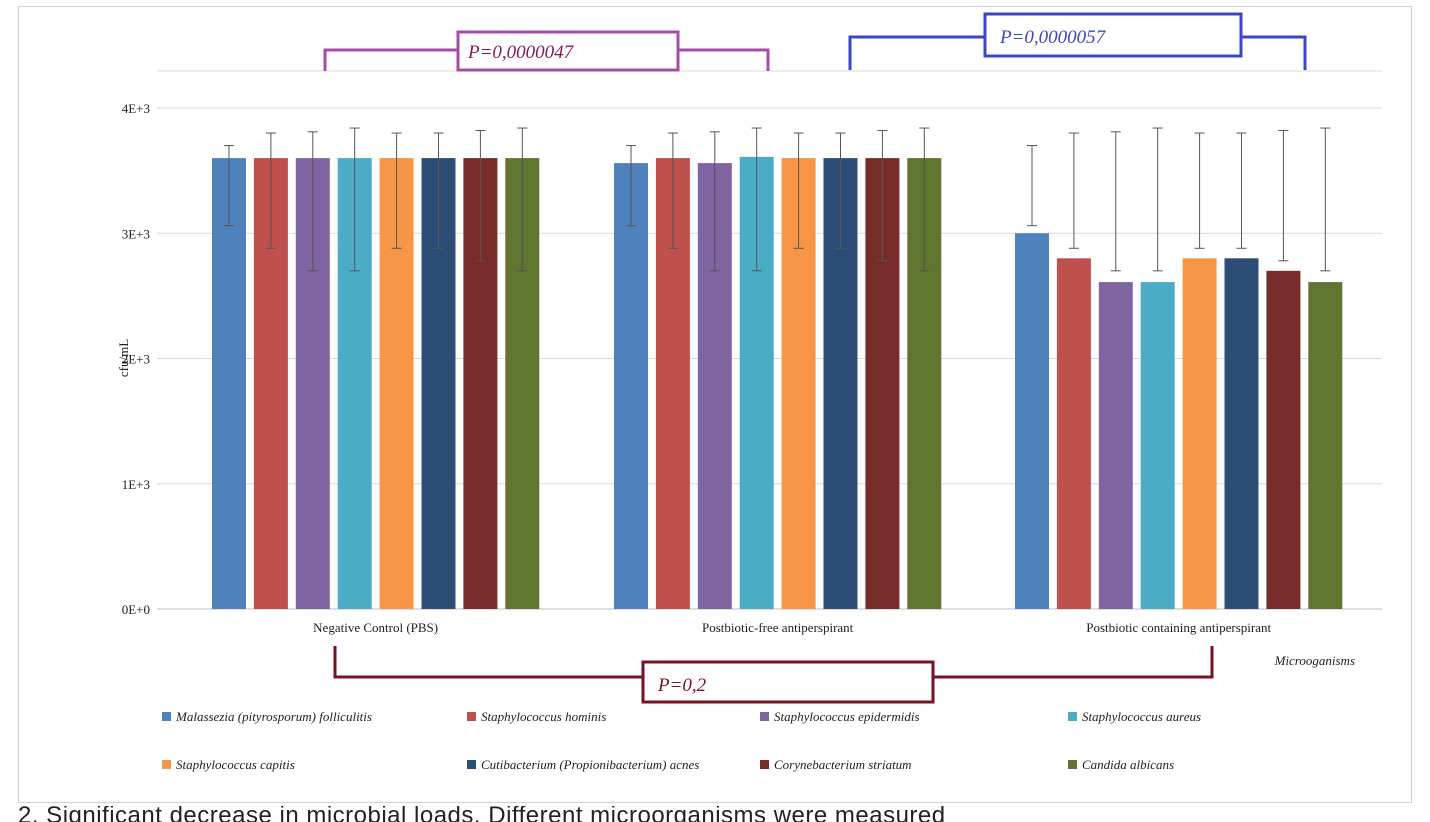 The image size is (1430, 822). I want to click on p-value-label: P=0,0000057, so click(1053, 37).